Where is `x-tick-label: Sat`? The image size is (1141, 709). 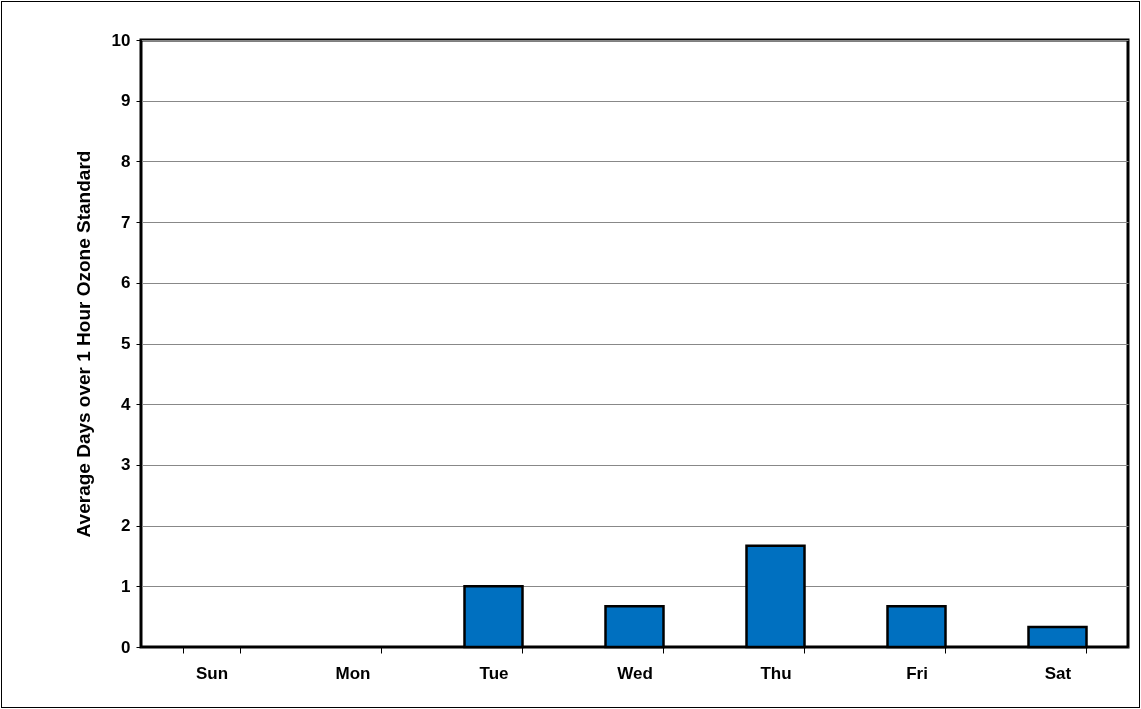
x-tick-label: Sat is located at coordinates (1058, 673).